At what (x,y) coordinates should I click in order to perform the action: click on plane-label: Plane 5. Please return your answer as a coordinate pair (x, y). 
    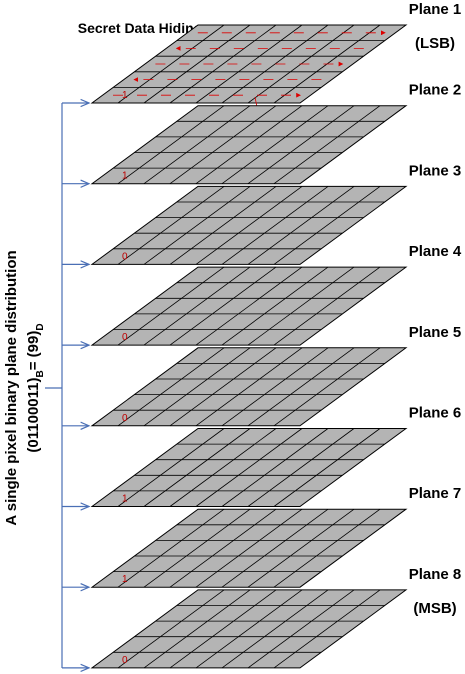
    Looking at the image, I should click on (435, 332).